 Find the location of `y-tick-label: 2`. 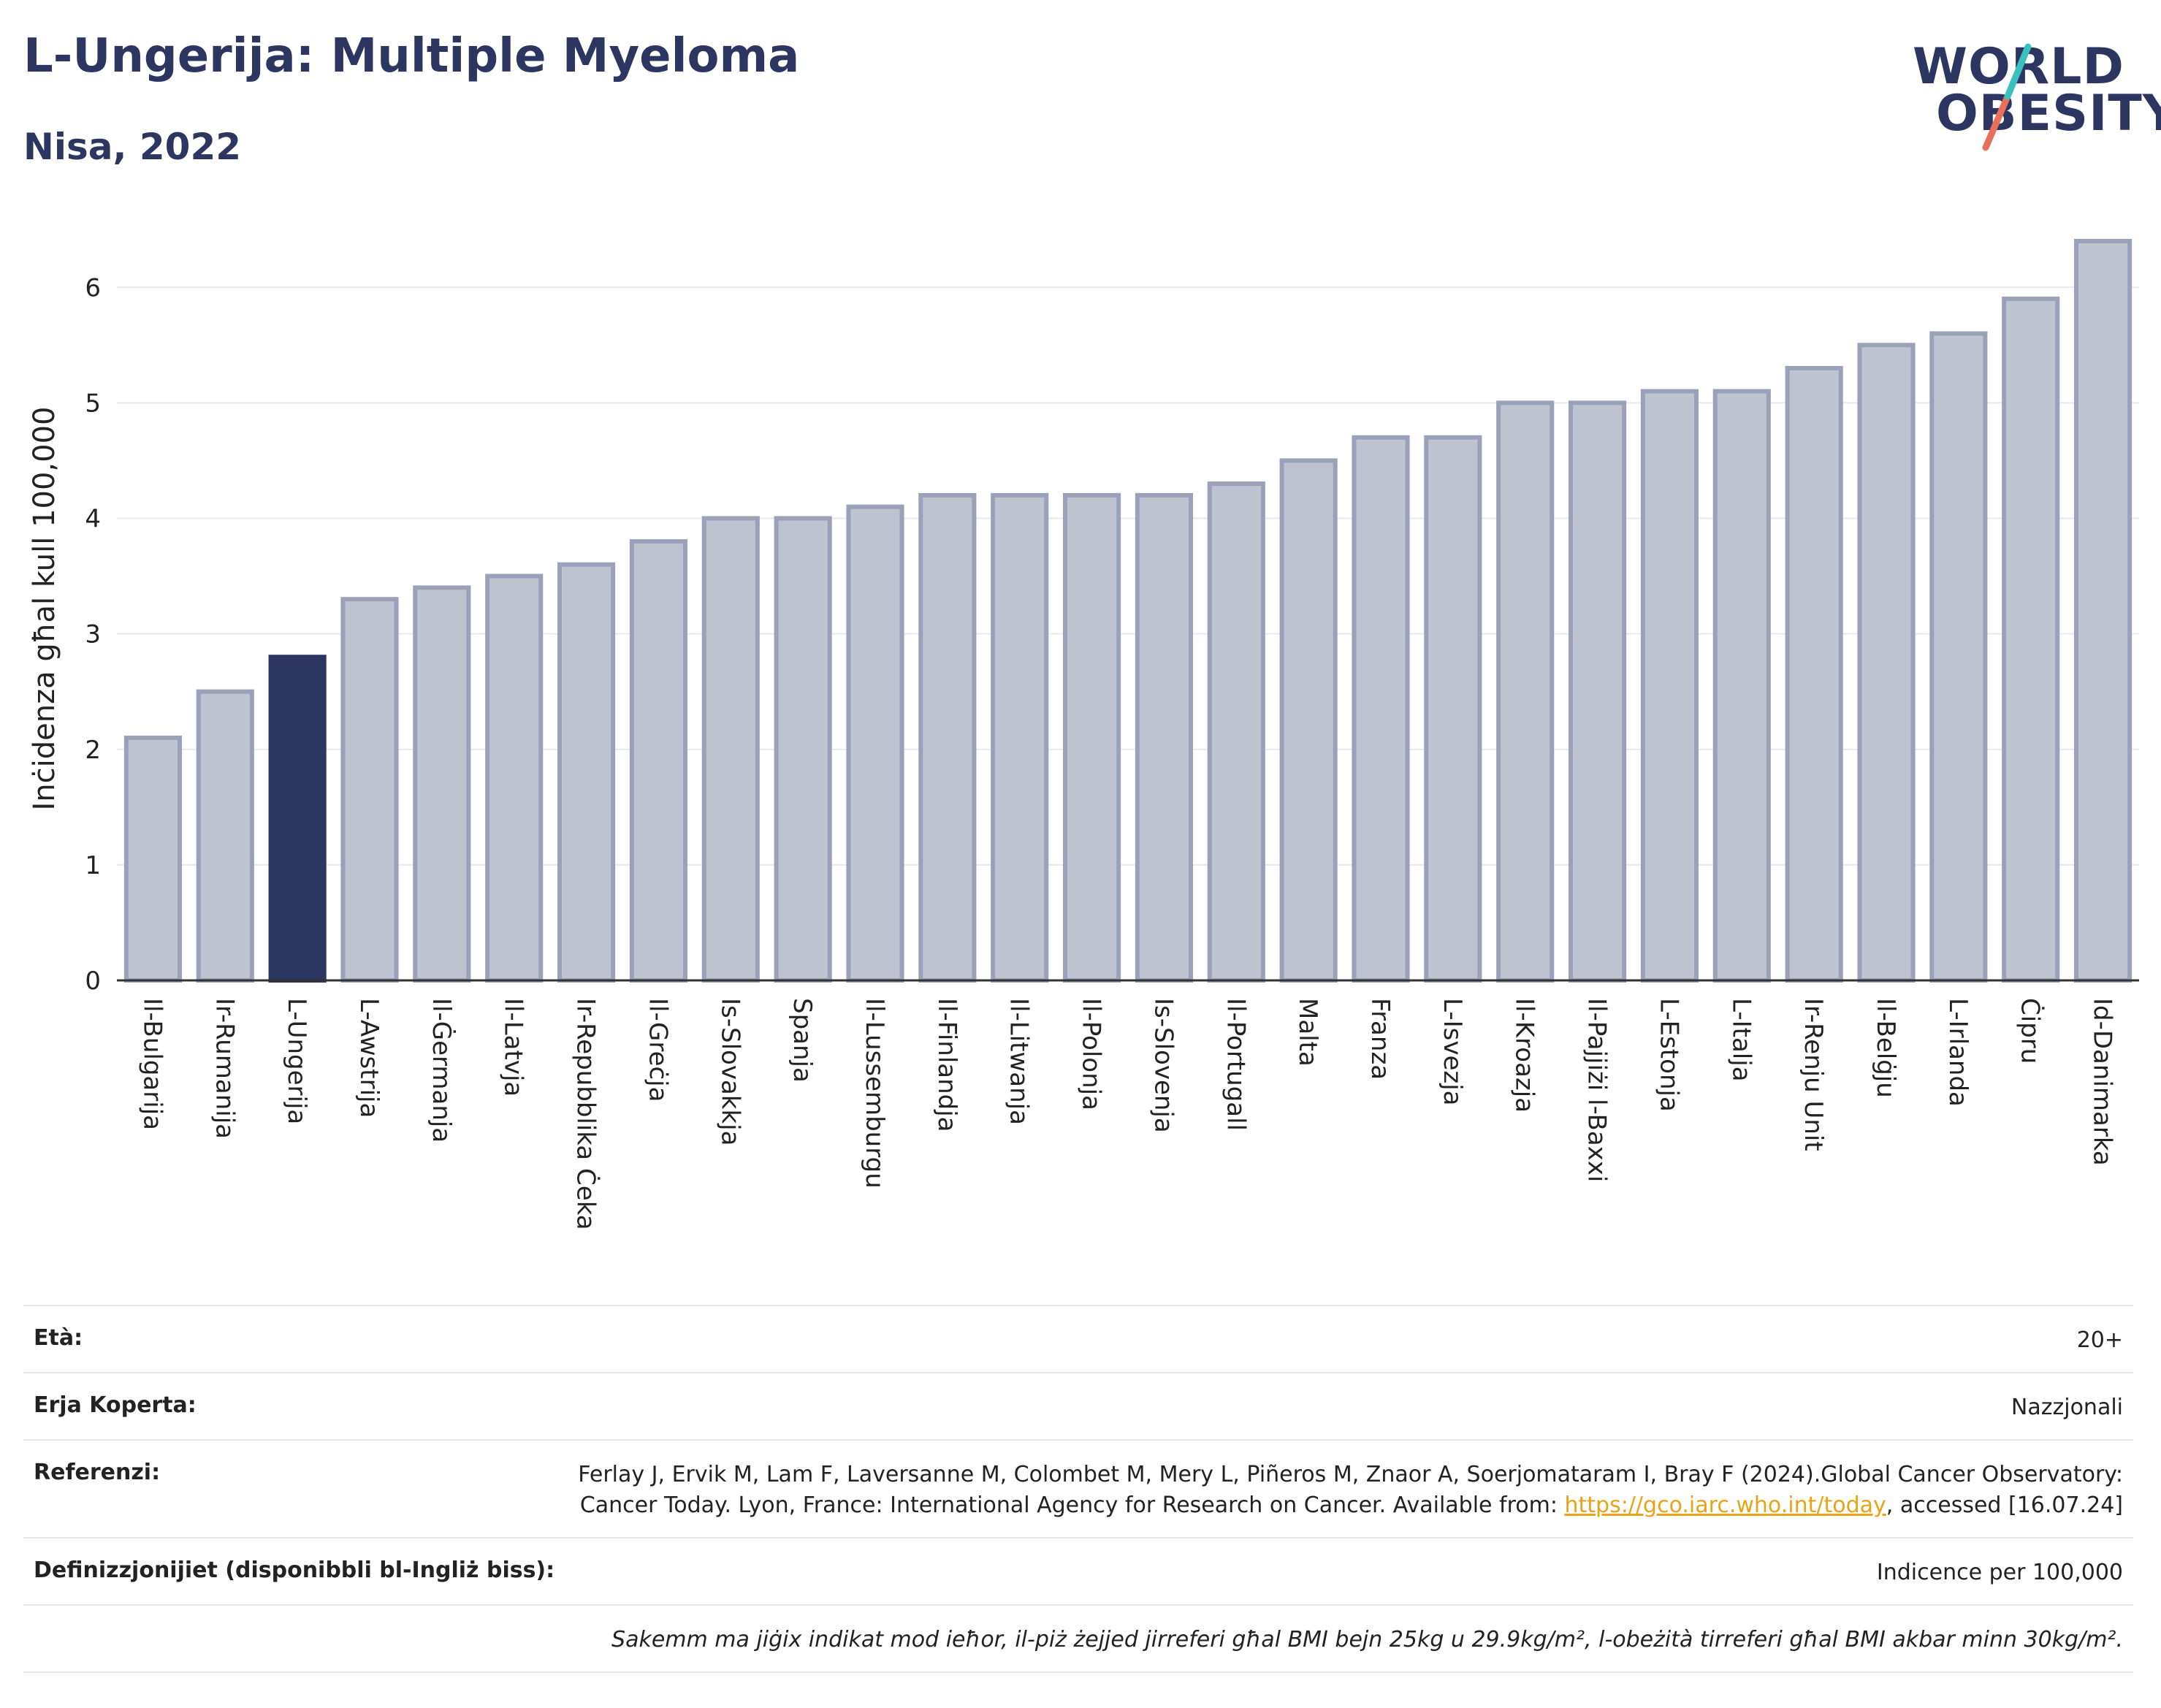

y-tick-label: 2 is located at coordinates (93, 750).